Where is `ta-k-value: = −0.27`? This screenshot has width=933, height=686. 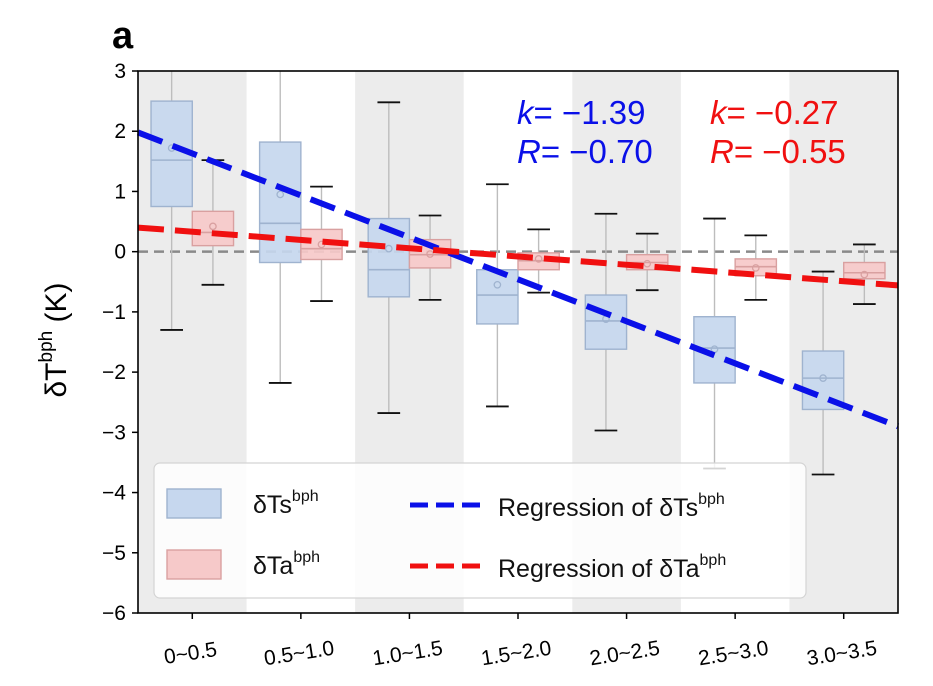 ta-k-value: = −0.27 is located at coordinates (783, 112).